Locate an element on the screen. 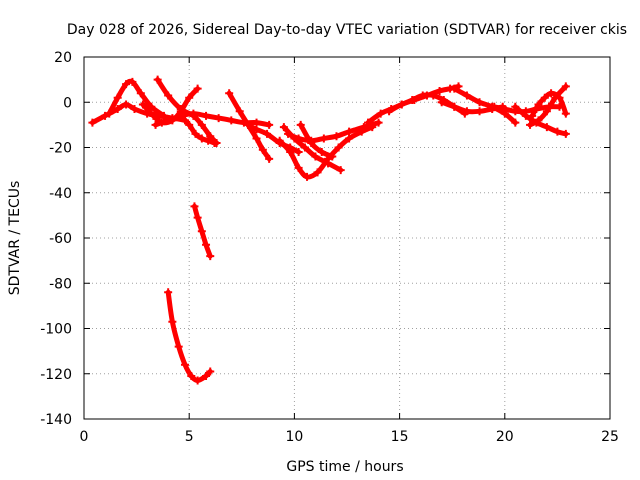  y-tick-label: -140 is located at coordinates (56, 420).